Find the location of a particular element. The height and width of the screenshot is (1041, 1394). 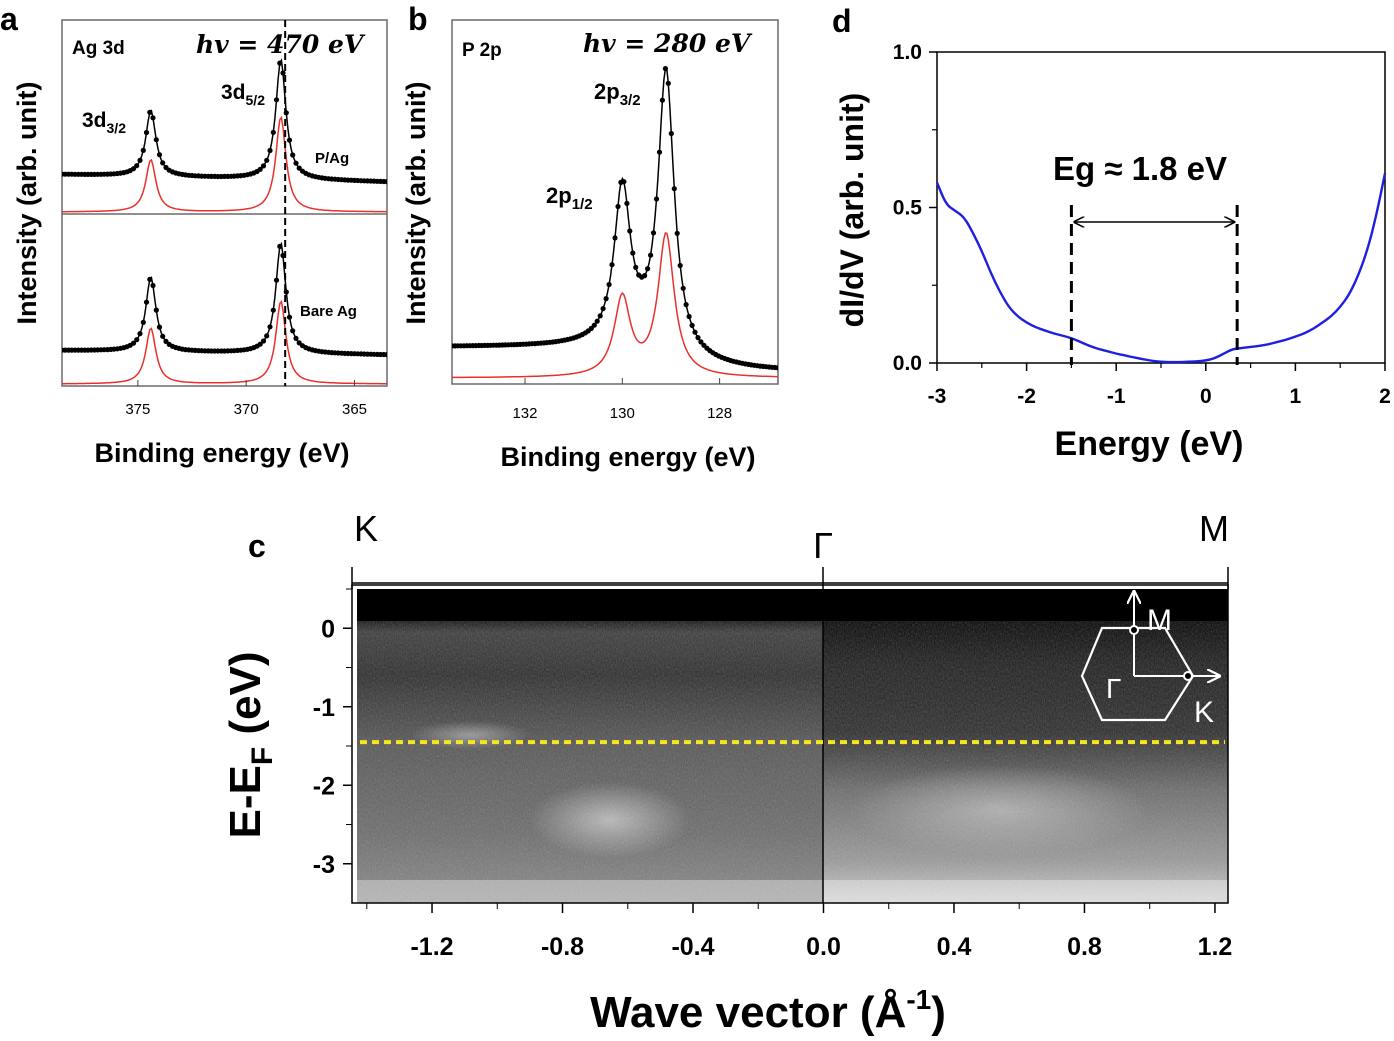

brillouin-zone-inset: M Γ K is located at coordinates (1149, 661).